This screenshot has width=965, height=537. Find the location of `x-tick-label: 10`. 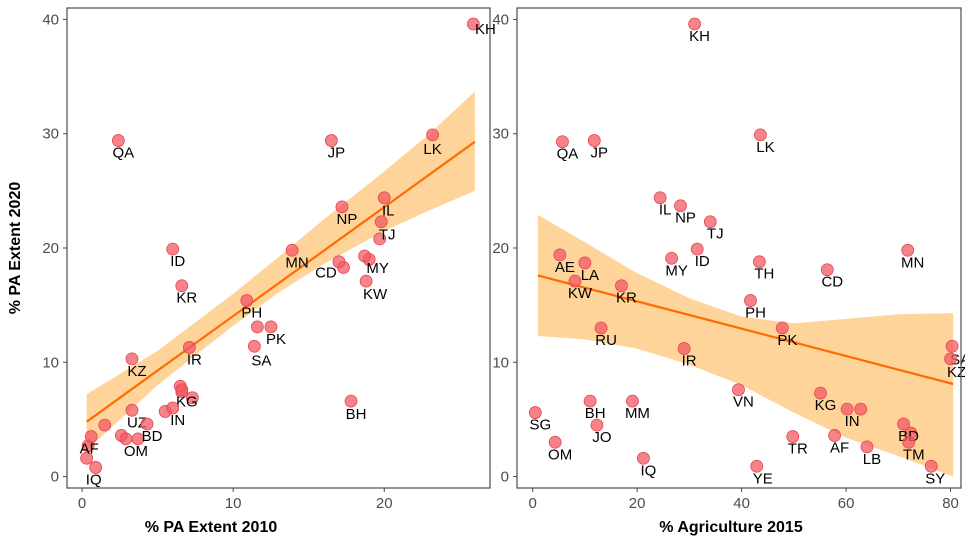

x-tick-label: 10 is located at coordinates (233, 503).